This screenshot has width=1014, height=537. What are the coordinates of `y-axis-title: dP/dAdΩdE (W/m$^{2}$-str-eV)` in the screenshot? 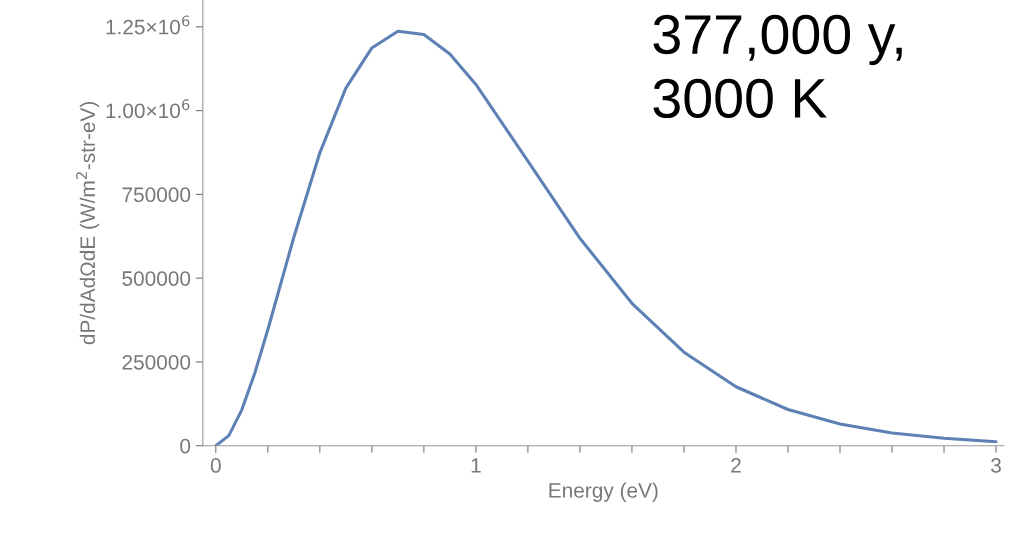 It's located at (88, 223).